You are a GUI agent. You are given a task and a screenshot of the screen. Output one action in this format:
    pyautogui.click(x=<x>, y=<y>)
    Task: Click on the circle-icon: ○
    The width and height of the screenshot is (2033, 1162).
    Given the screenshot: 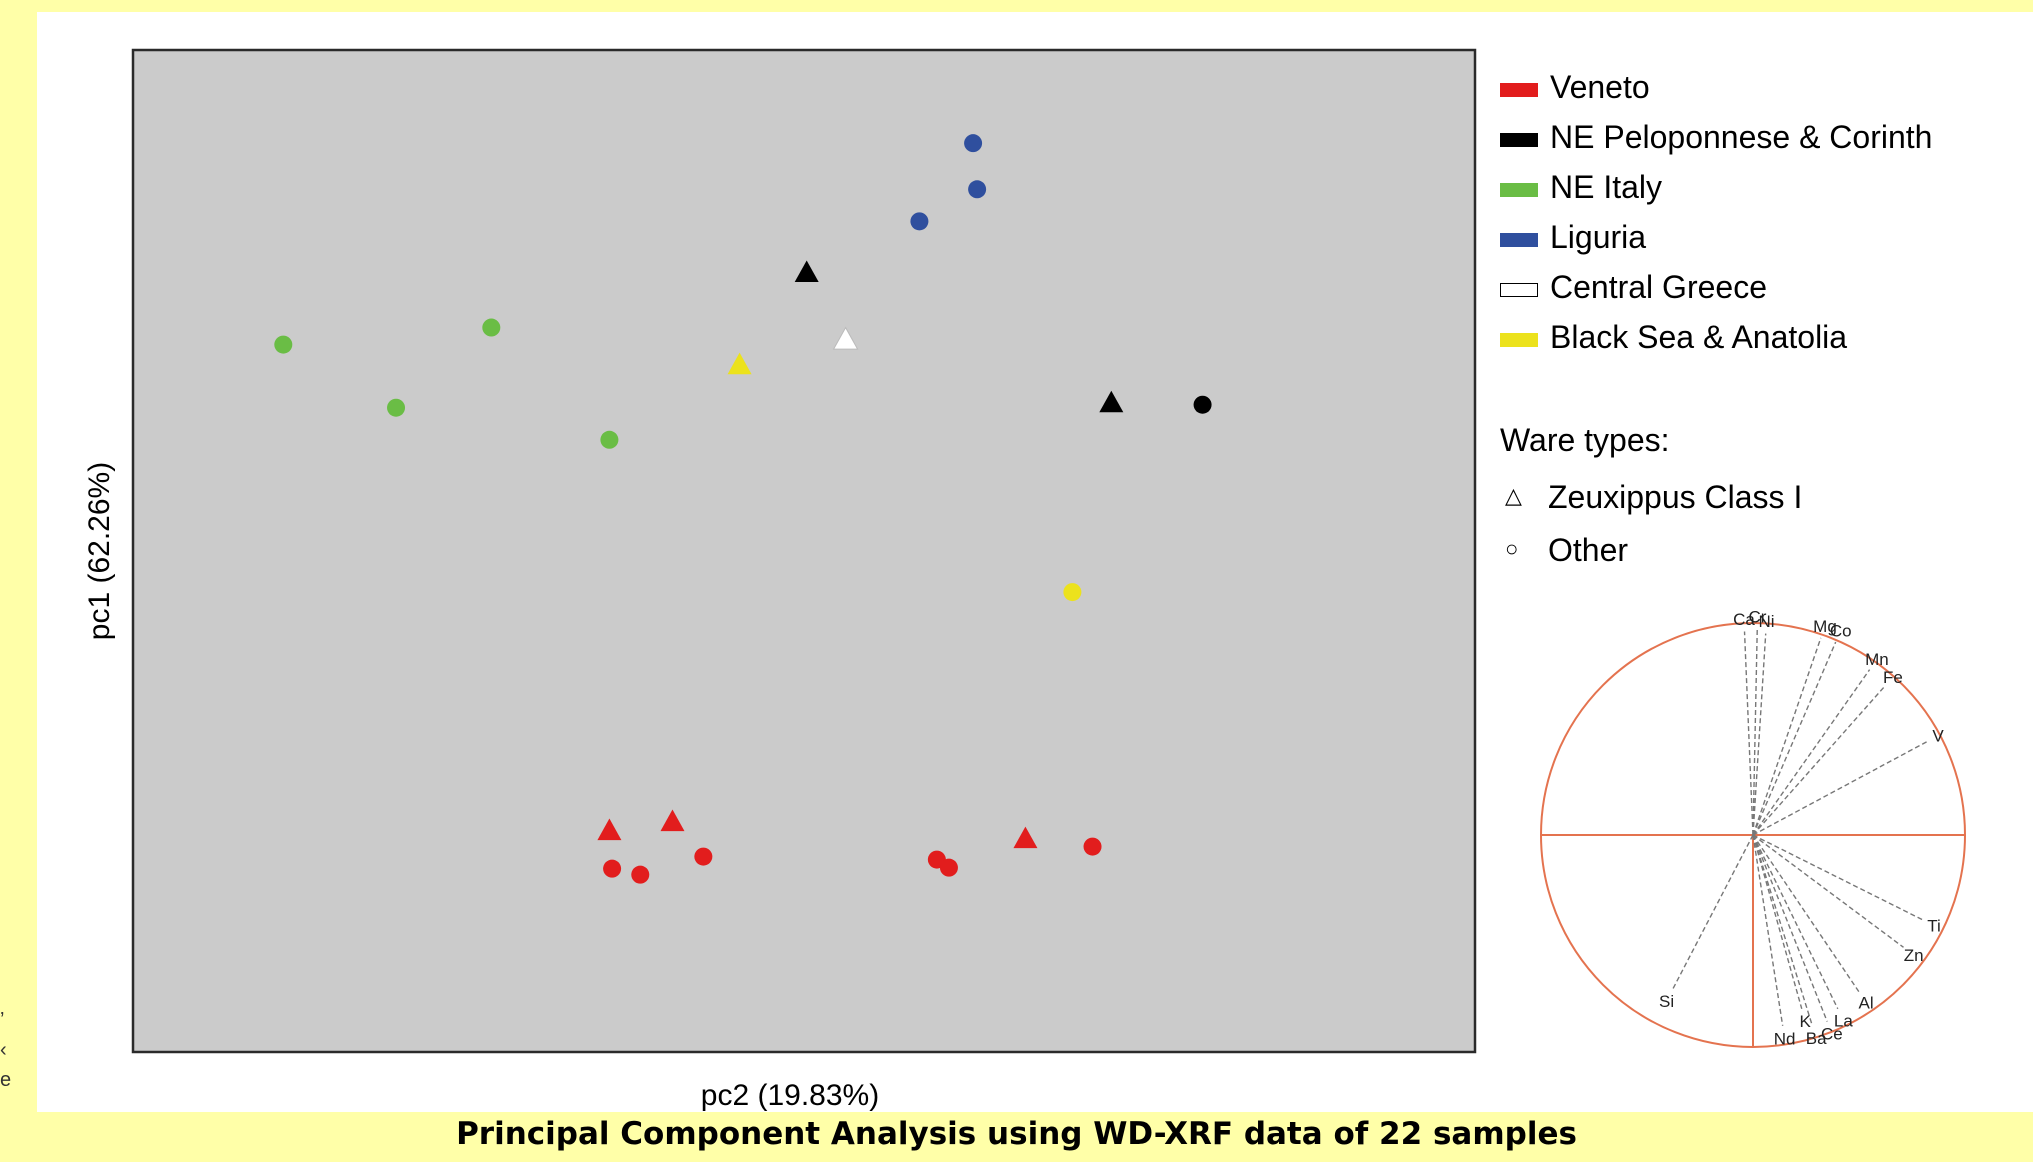 What is the action you would take?
    pyautogui.click(x=1512, y=548)
    